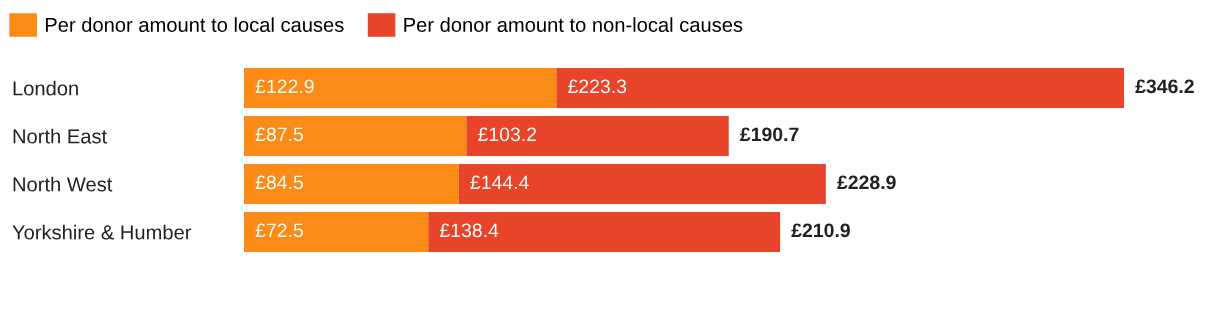  I want to click on total-label: £190.7, so click(769, 134).